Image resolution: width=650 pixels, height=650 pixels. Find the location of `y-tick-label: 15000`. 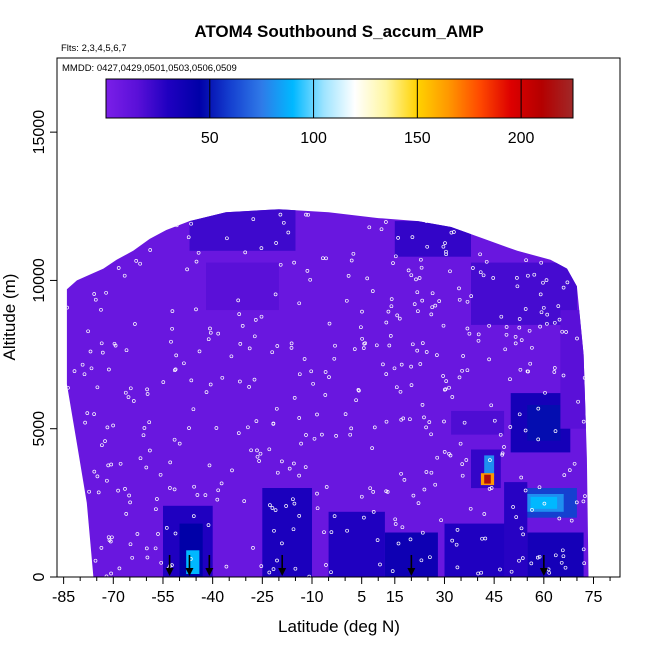

y-tick-label: 15000 is located at coordinates (39, 132).